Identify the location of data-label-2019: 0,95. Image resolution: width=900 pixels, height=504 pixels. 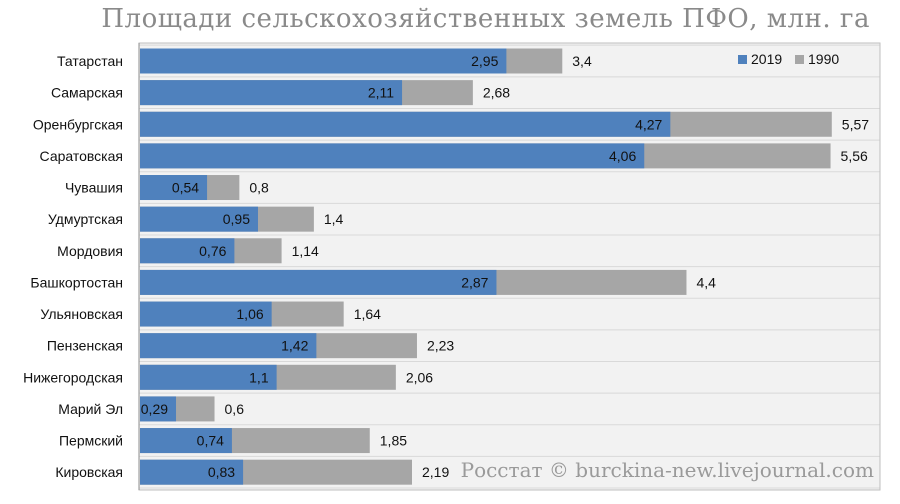
(236, 219).